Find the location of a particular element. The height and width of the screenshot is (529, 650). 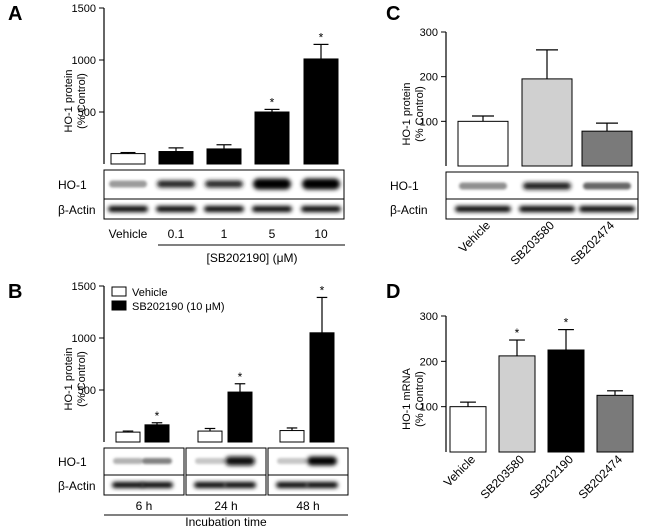

bar-sb202190-48h is located at coordinates (322, 387).